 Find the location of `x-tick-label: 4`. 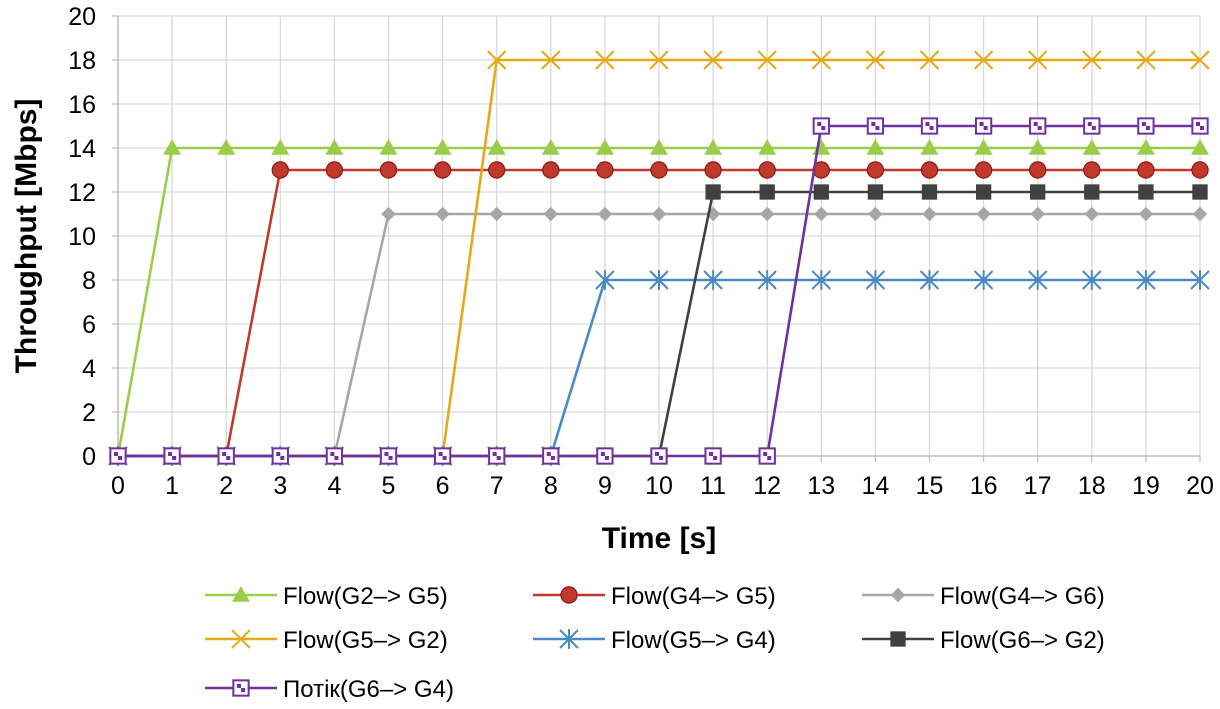

x-tick-label: 4 is located at coordinates (334, 486).